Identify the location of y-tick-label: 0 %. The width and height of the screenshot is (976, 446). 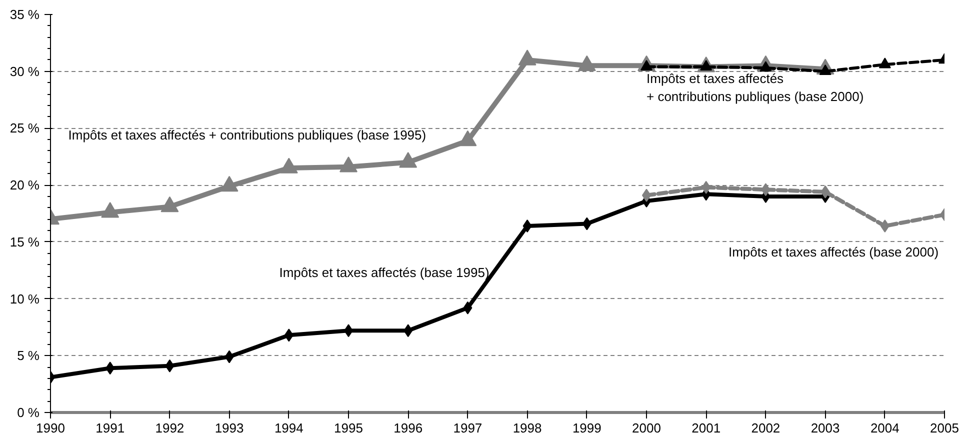
(28, 412).